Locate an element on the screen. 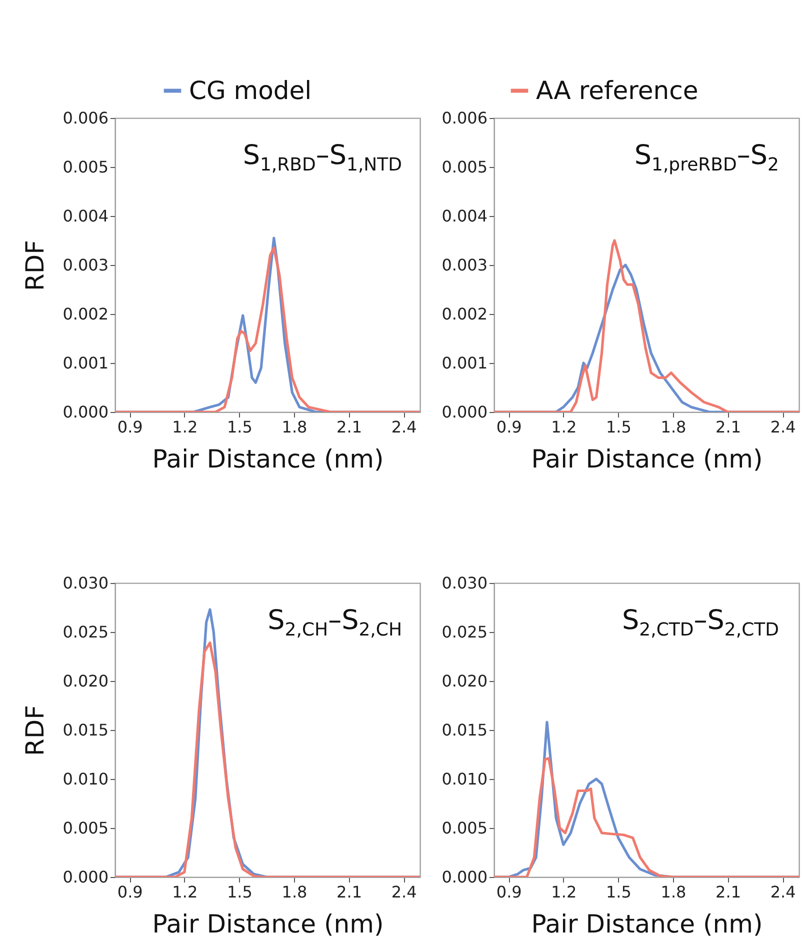  annotation: S$_{2,CTD}$–S$_{2,CTD}$ is located at coordinates (700, 622).